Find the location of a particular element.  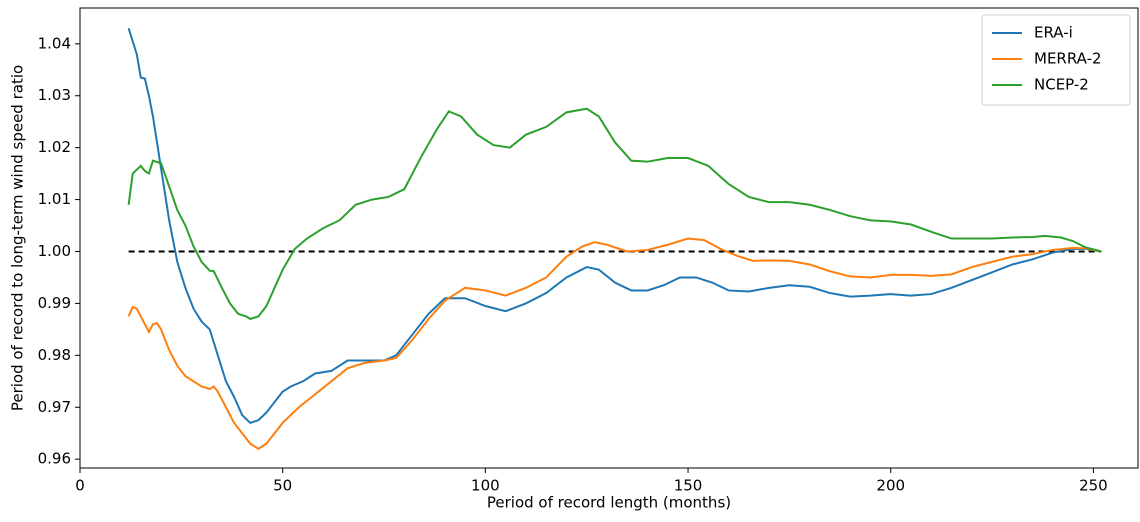

y-tick-label: 1.04 is located at coordinates (54, 43).